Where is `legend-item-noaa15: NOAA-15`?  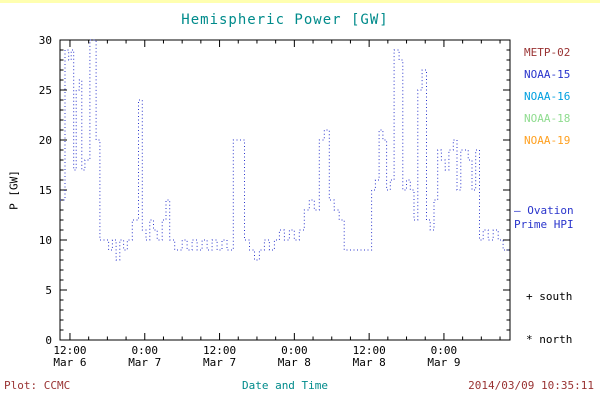 legend-item-noaa15: NOAA-15 is located at coordinates (547, 74).